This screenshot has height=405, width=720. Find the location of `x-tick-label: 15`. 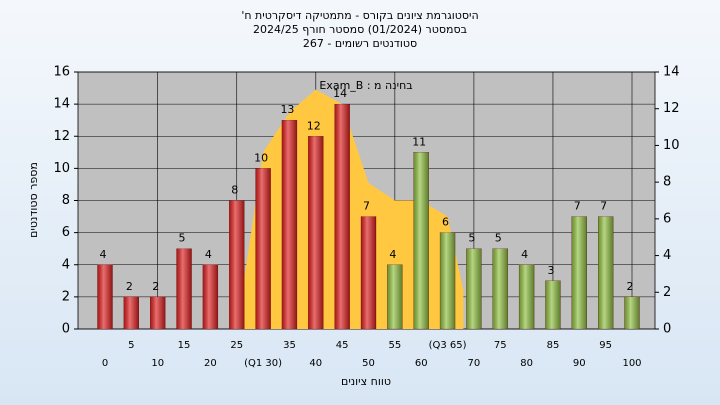

x-tick-label: 15 is located at coordinates (184, 345).